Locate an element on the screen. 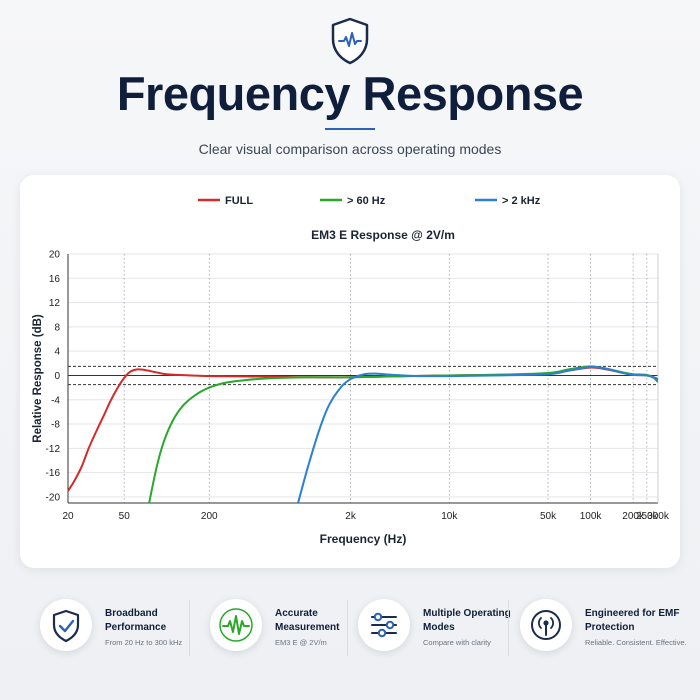  shield-check-icon is located at coordinates (66, 625).